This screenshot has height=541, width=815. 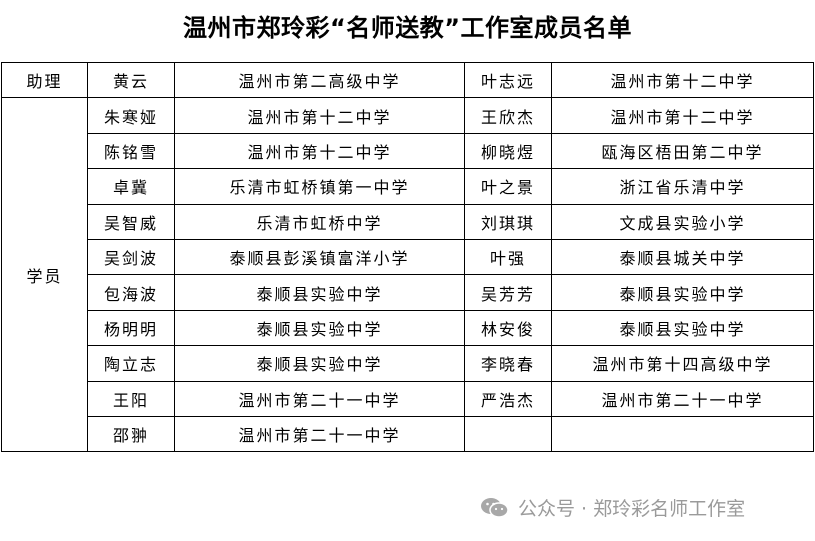 I want to click on member-name: 朱寒娅, so click(x=131, y=115).